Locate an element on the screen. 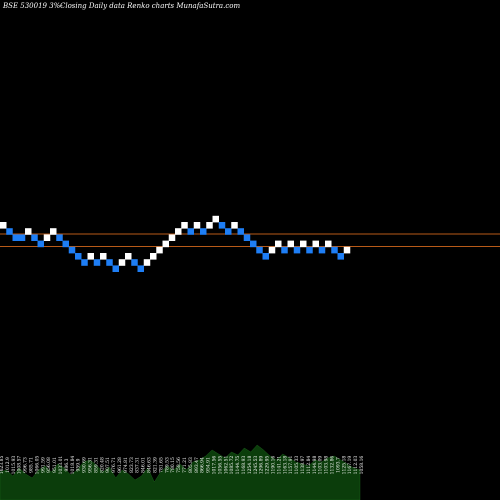  volume-label: 823.73 is located at coordinates (132, 465).